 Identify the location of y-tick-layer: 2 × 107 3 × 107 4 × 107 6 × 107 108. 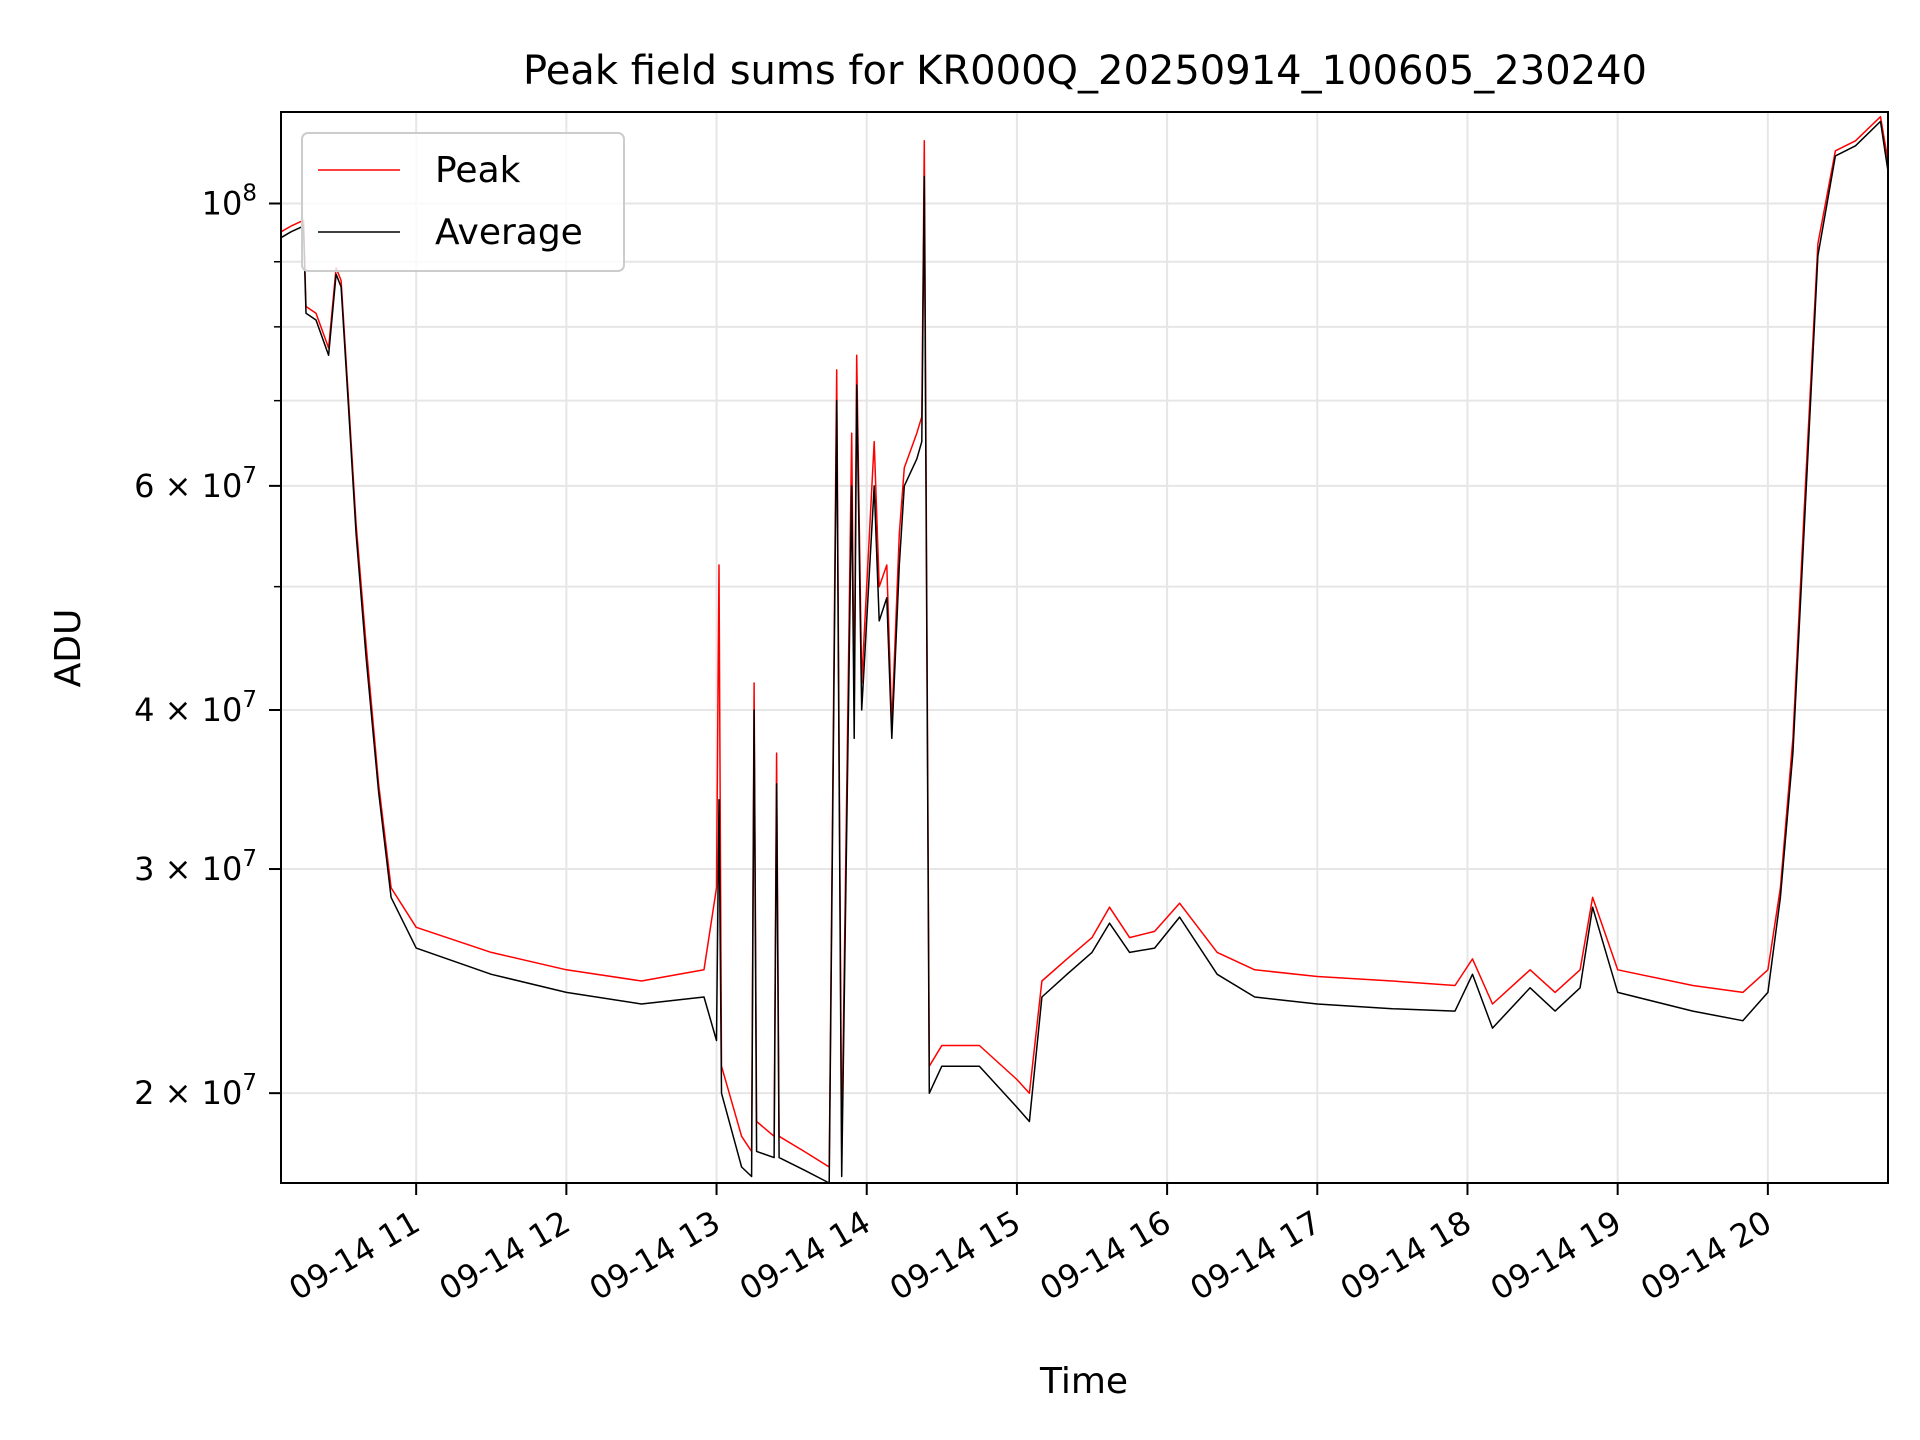
(207, 646).